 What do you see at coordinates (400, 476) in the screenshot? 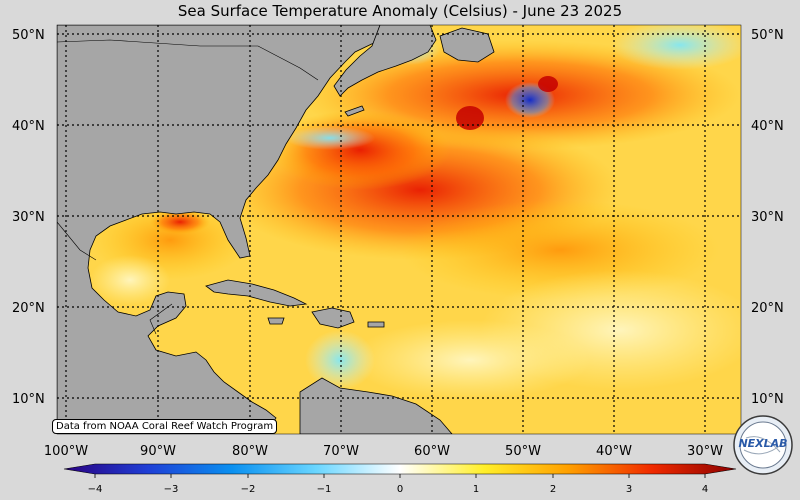
I see `colorbar-ticks` at bounding box center [400, 476].